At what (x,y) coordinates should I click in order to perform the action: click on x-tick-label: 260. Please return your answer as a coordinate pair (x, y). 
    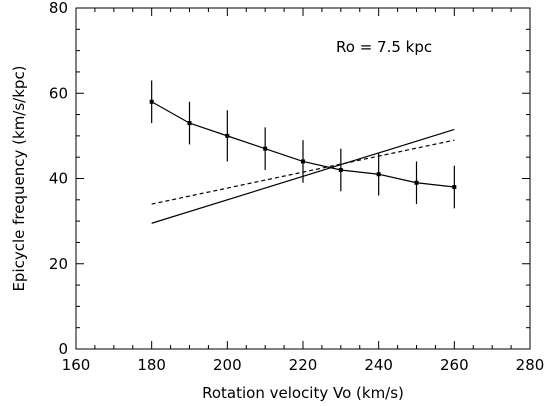
    Looking at the image, I should click on (454, 365).